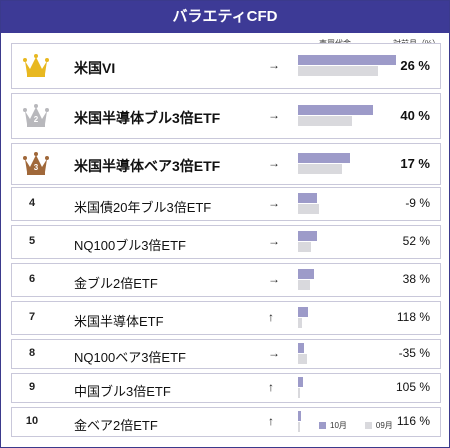 The height and width of the screenshot is (448, 450). Describe the element at coordinates (95, 68) in the screenshot. I see `instrument-name: 米国VI` at that location.